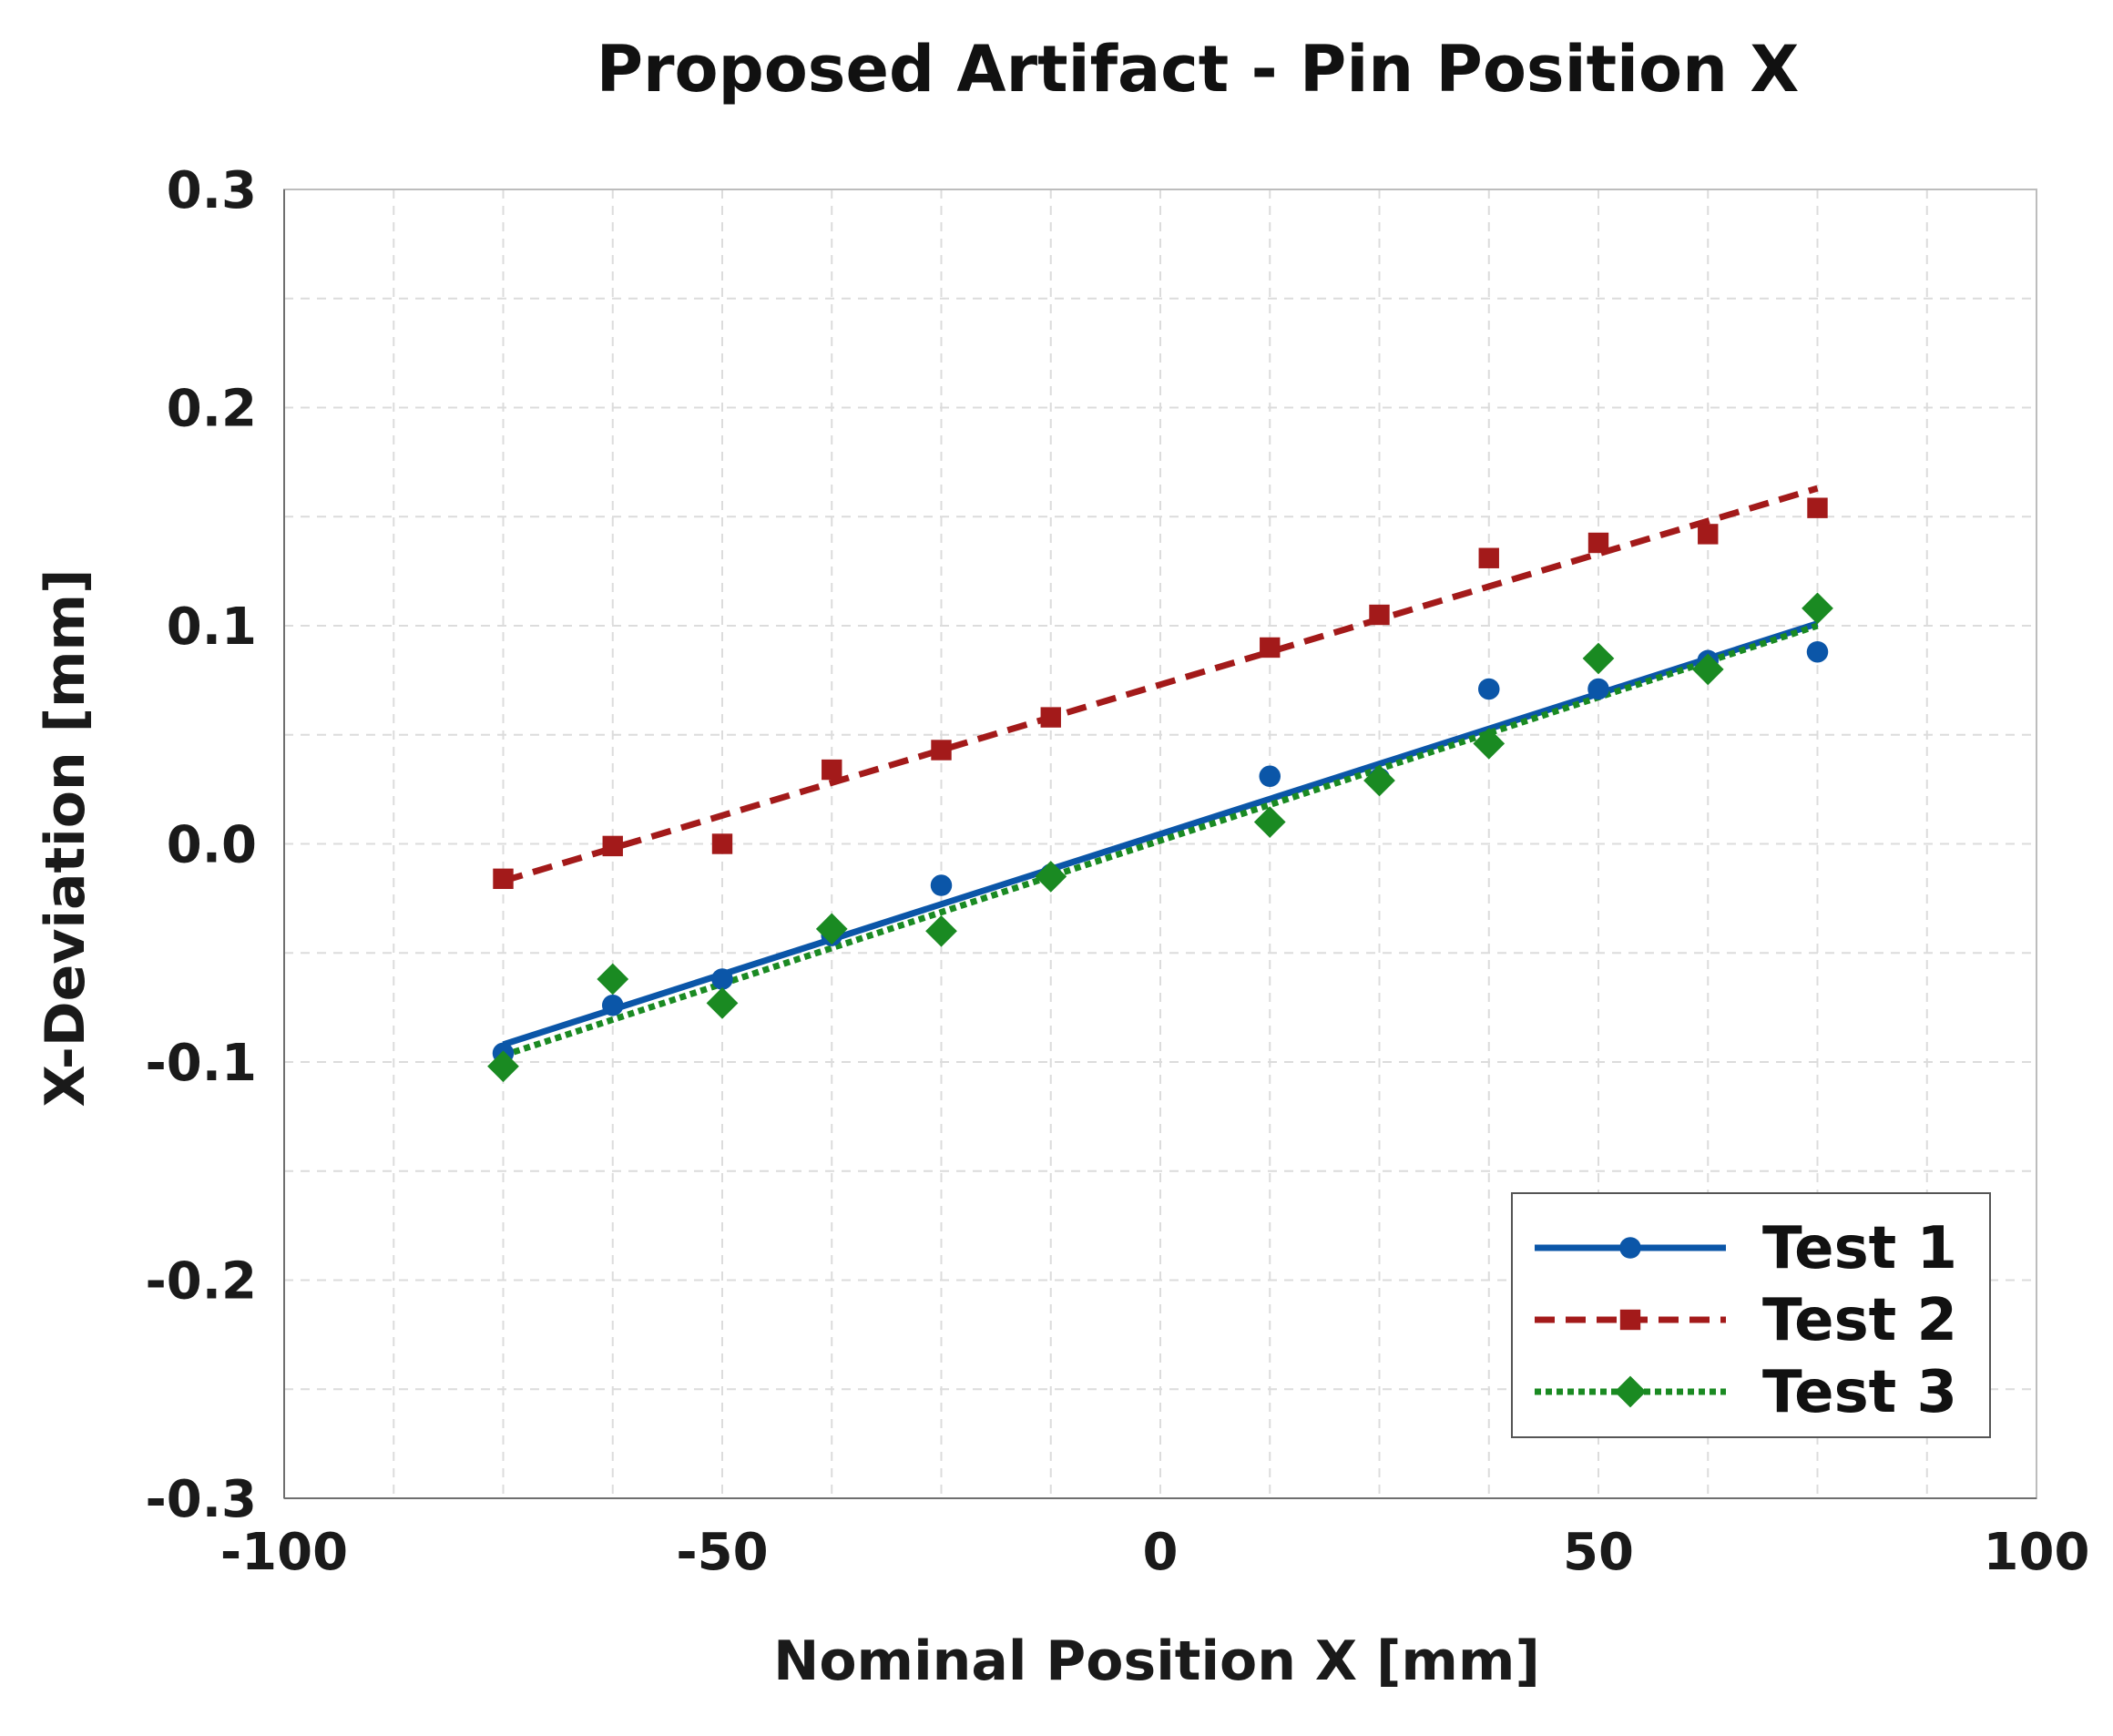  I want to click on x-tick-label: 100, so click(2037, 1553).